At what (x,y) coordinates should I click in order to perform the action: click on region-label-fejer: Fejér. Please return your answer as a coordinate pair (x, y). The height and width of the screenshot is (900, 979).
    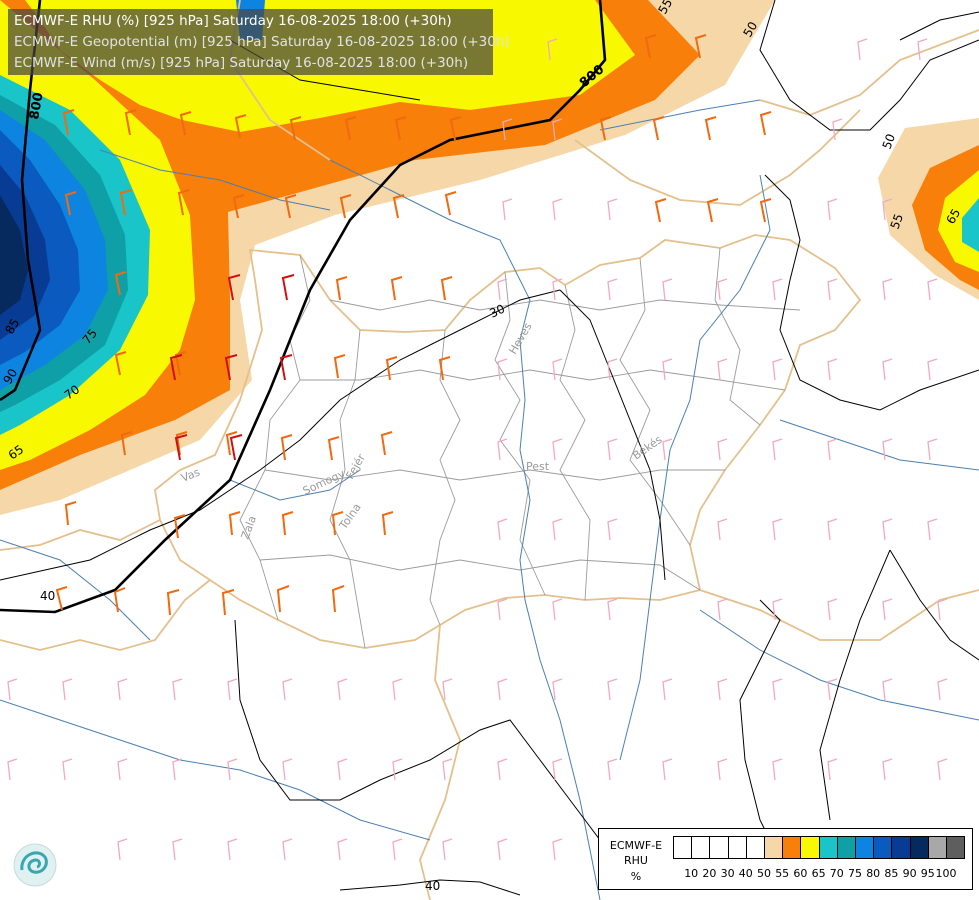
    Looking at the image, I should click on (355, 466).